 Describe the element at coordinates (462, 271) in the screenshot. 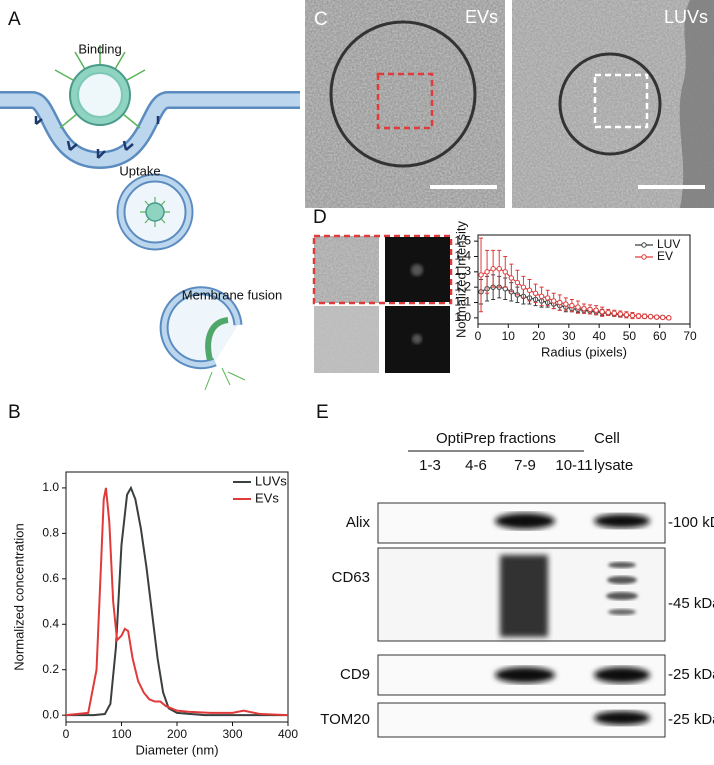

I see `y-tick-label: 1.3` at that location.